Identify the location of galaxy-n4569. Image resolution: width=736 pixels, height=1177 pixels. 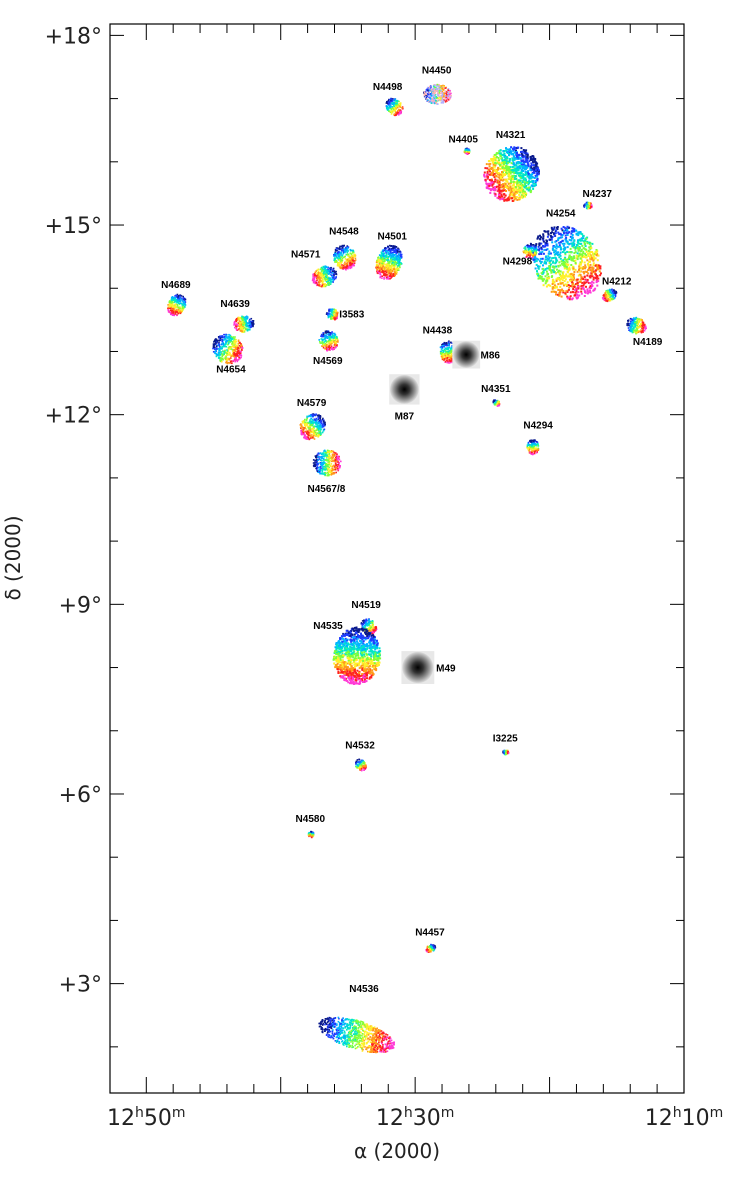
(328, 341).